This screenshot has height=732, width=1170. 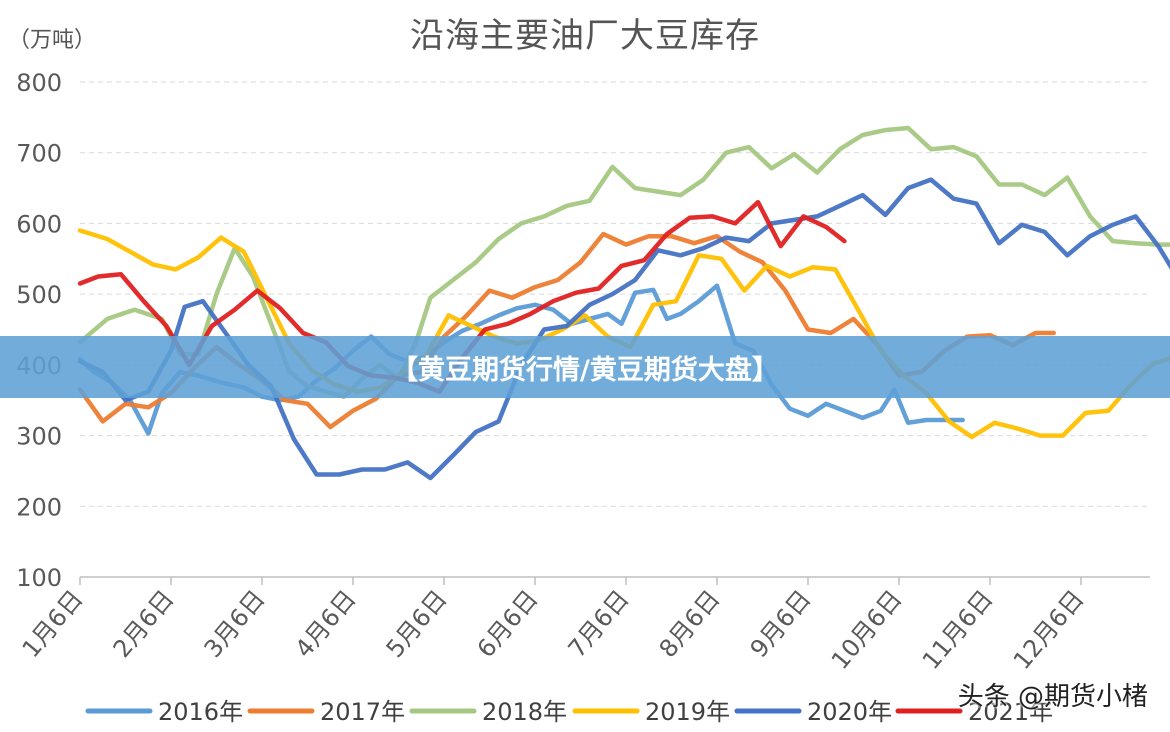 I want to click on y-tick-label: 600, so click(x=39, y=224).